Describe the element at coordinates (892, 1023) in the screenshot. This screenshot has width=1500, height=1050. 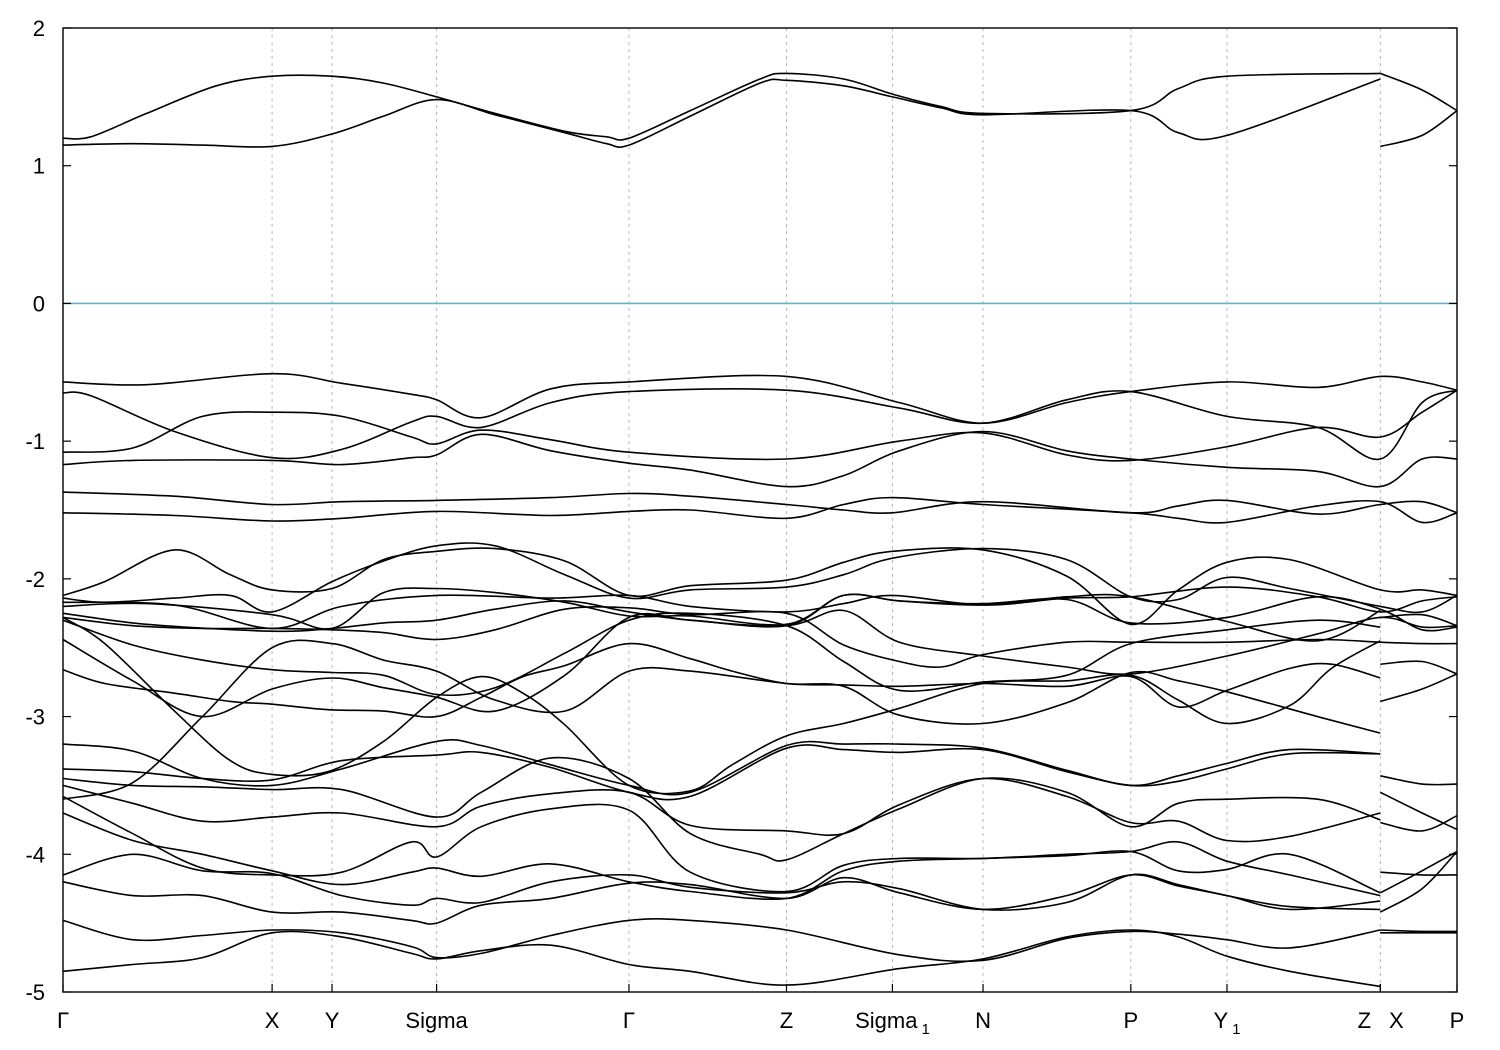
I see `x-tick-label: Sigma 1` at that location.